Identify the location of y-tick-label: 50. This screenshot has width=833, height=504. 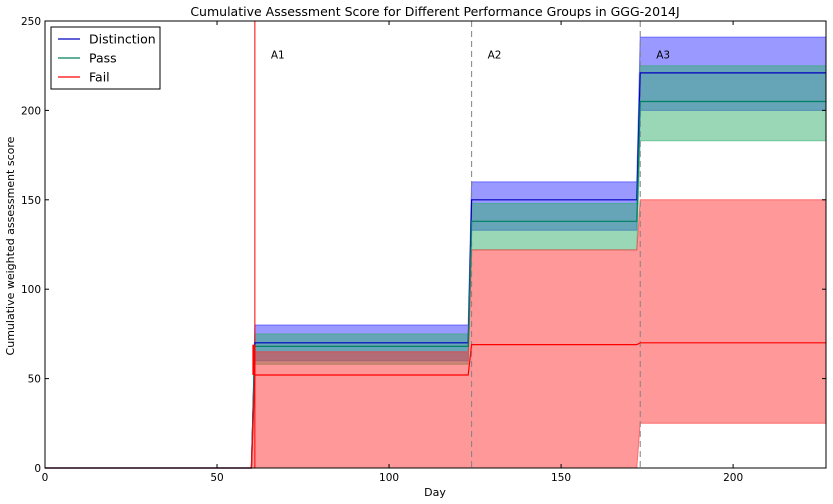
(34, 380).